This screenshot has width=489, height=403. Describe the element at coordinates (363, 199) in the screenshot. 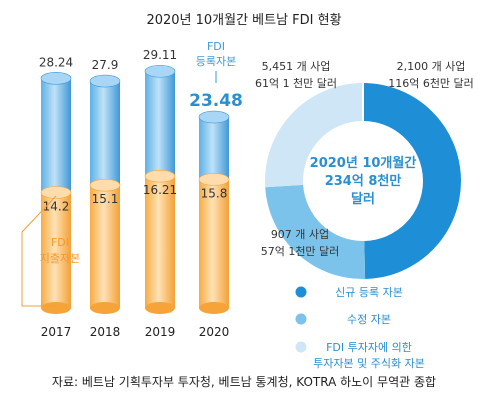

I see `donut-center-label-2: 달러` at that location.